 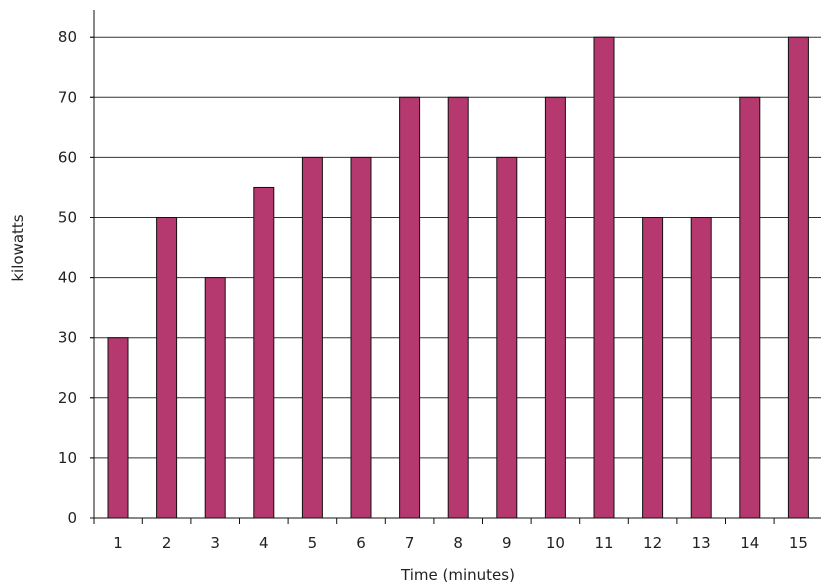 I want to click on y-ticks: 0 10 20 30 40 50 60 70 80, so click(x=76, y=277).